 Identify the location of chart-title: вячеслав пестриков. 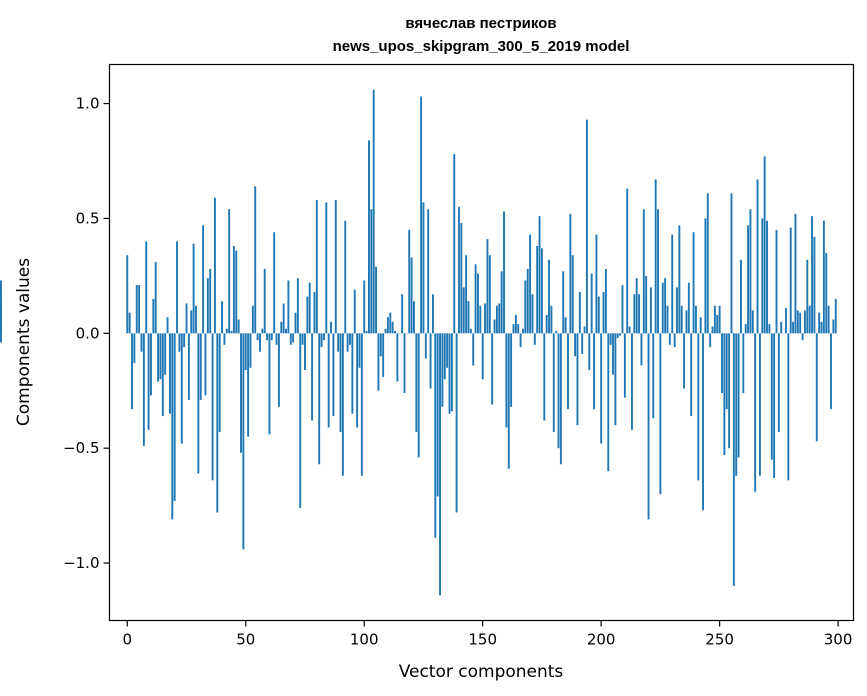
(480, 23).